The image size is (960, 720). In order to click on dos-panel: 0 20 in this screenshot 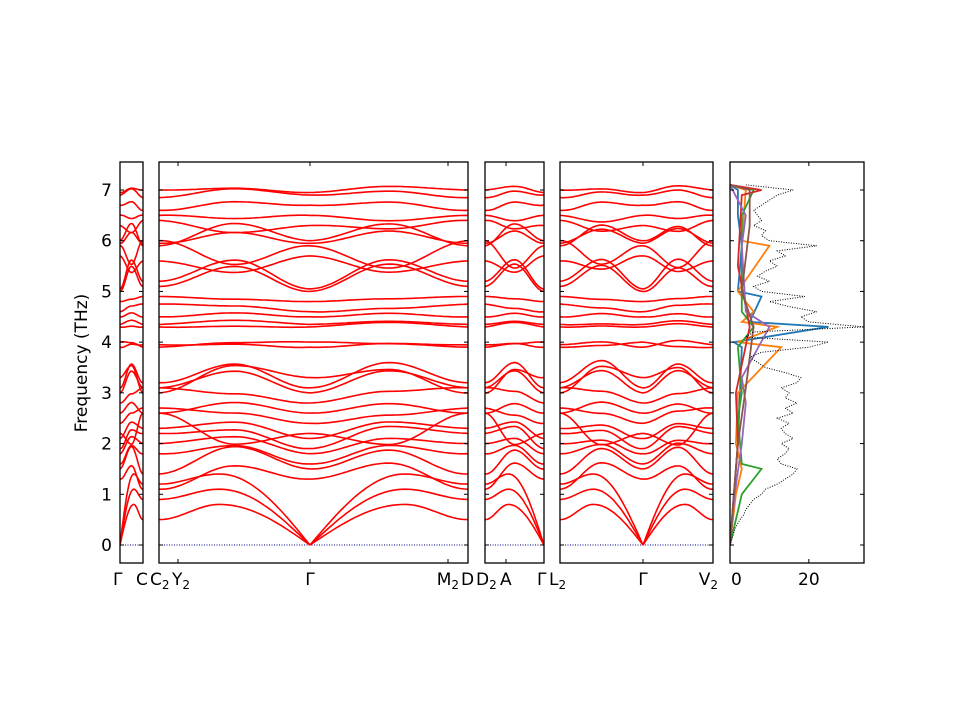, I will do `click(797, 375)`.